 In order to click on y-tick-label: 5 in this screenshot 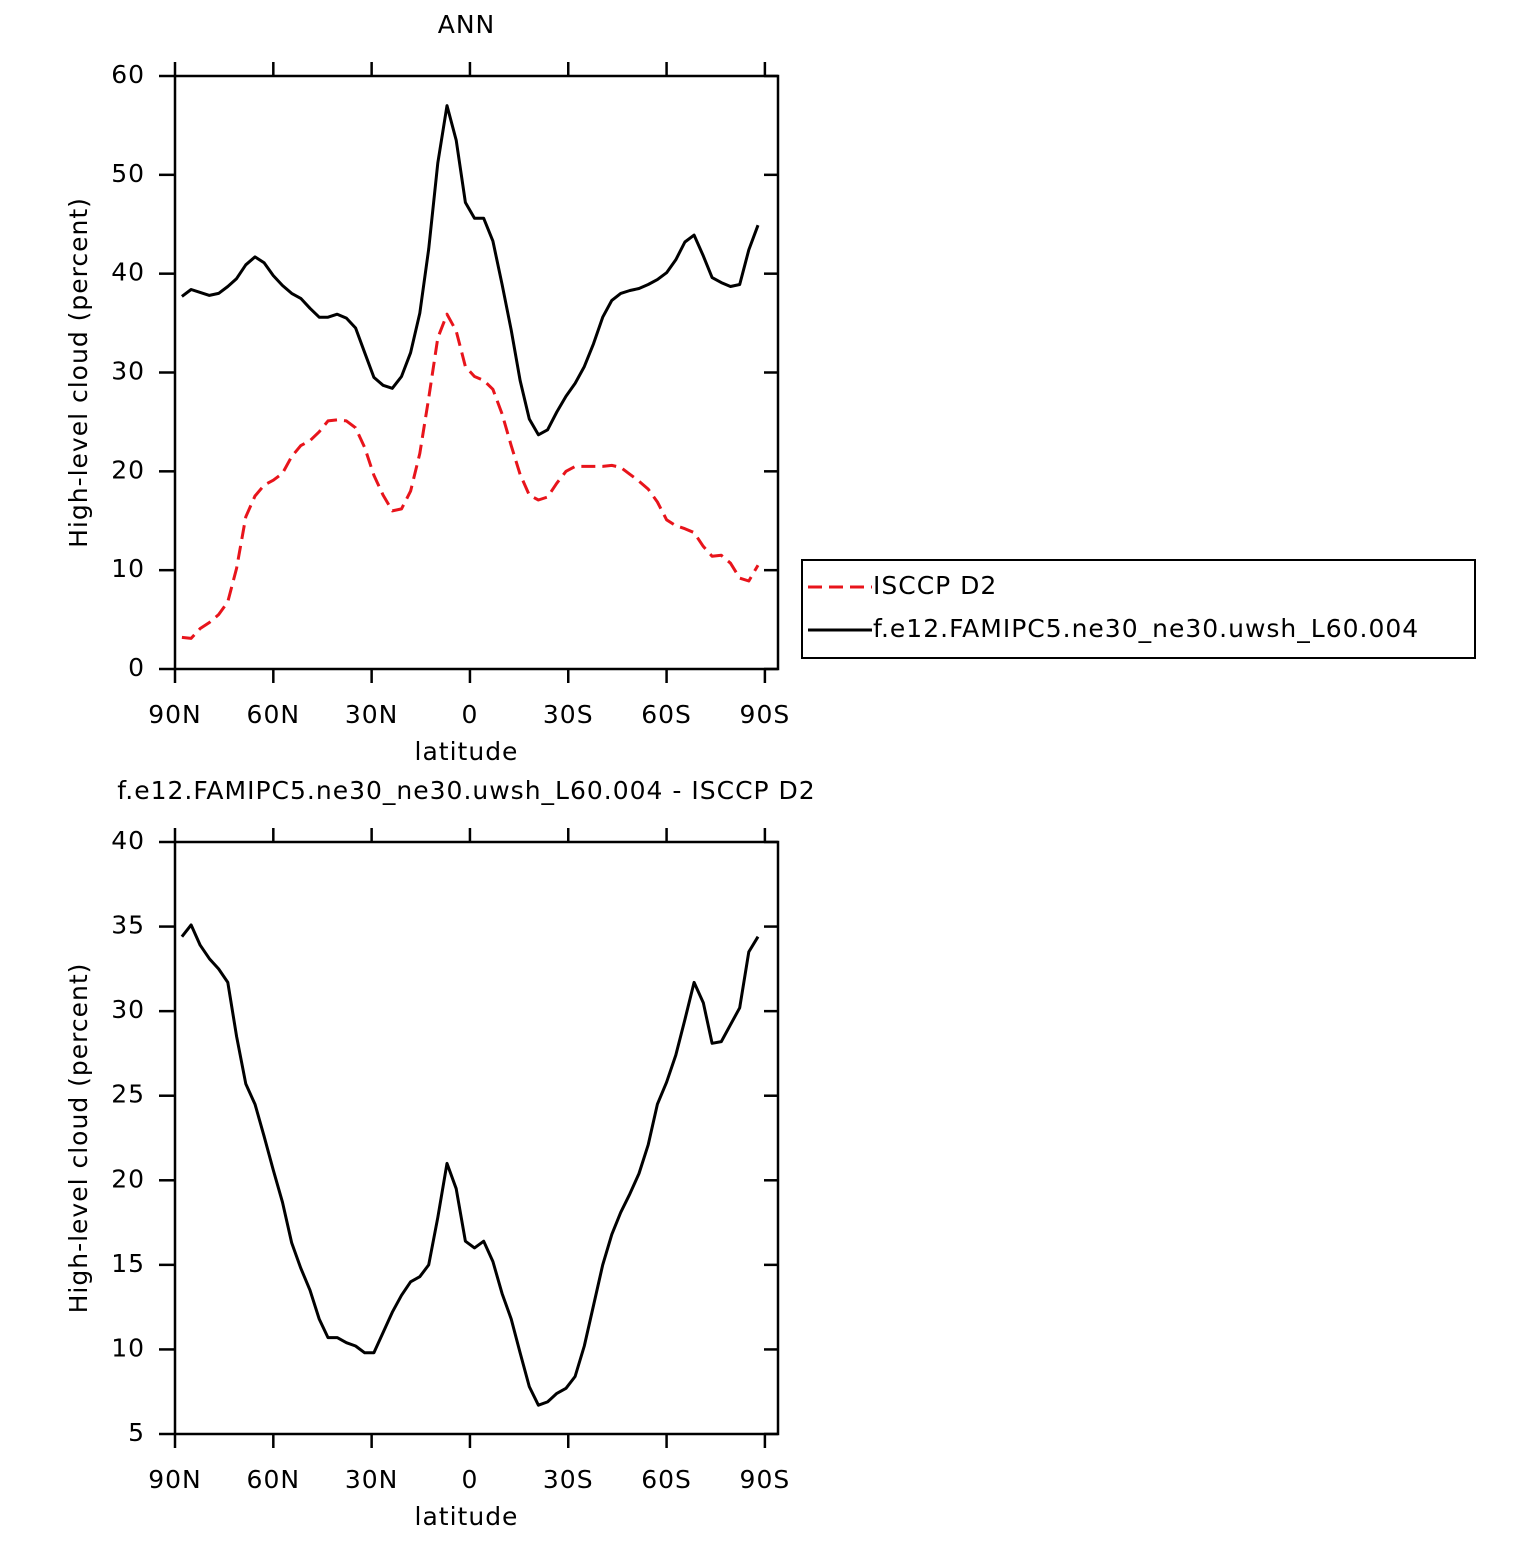, I will do `click(136, 1432)`.